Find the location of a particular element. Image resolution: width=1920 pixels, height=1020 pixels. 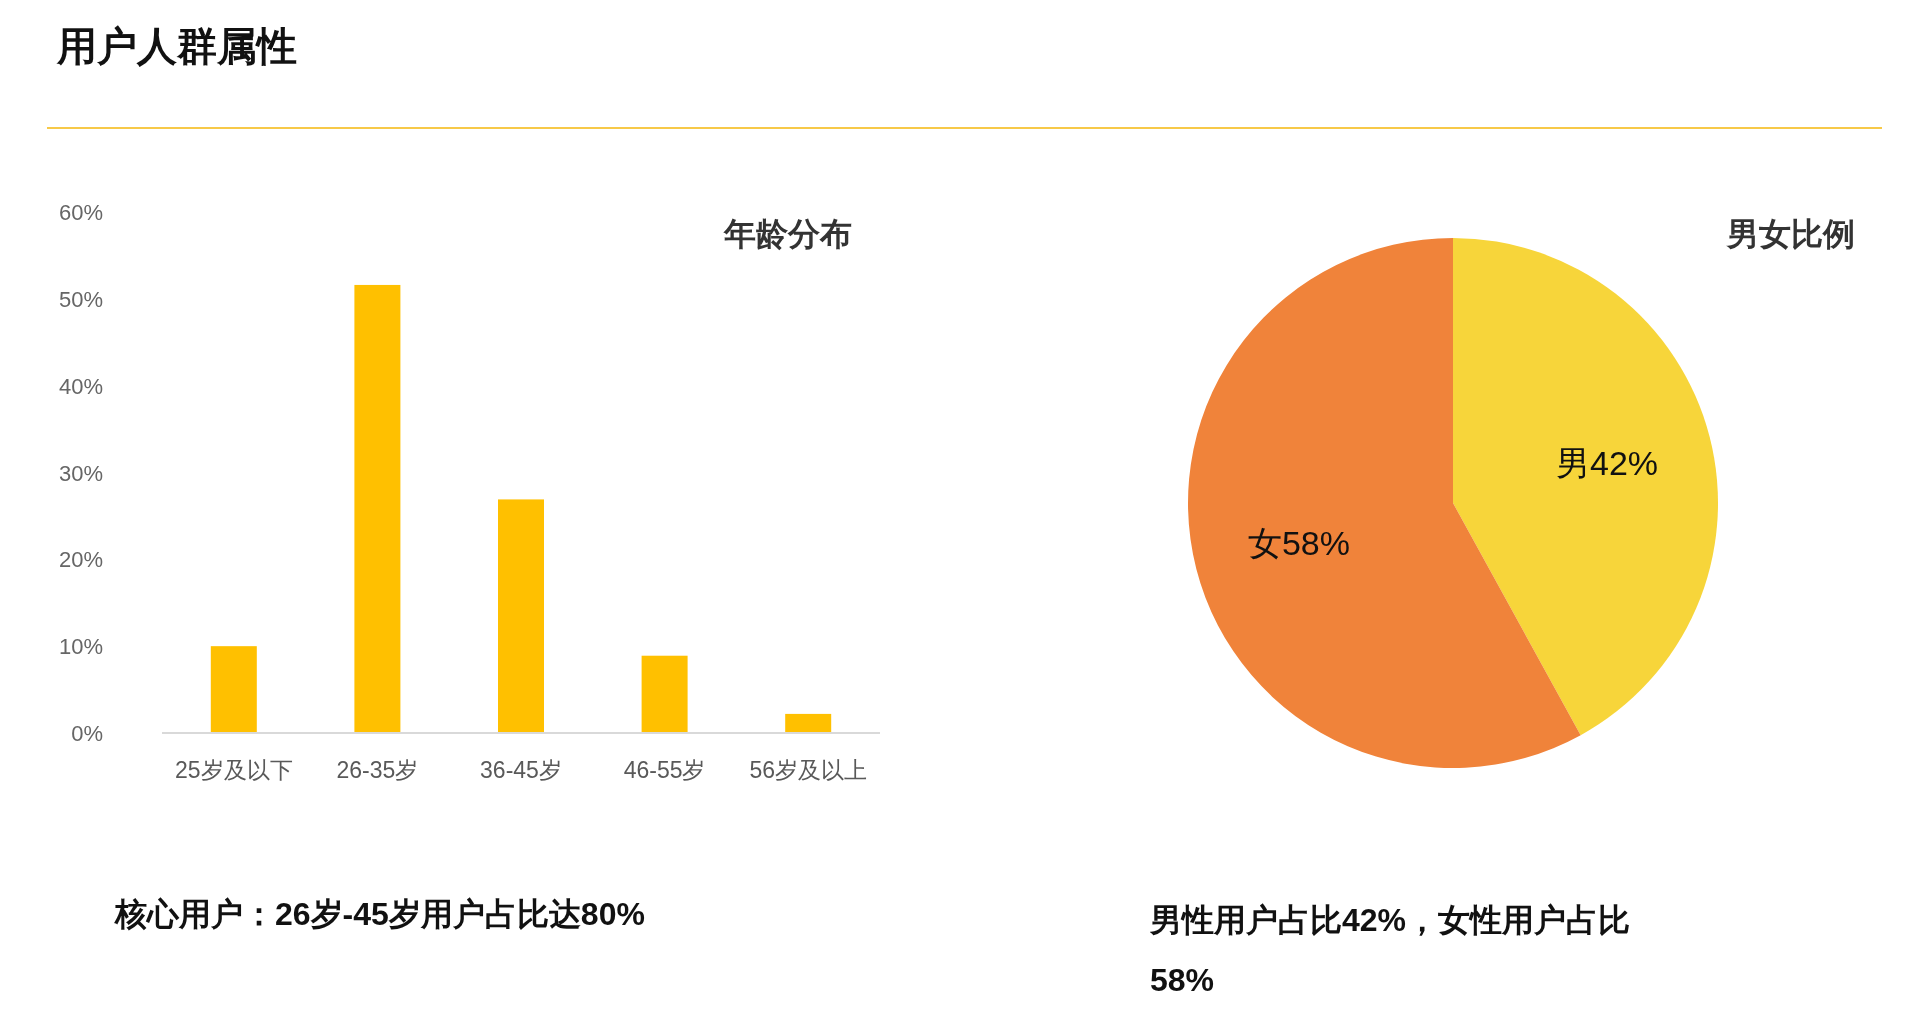

y-tick-label: 50% is located at coordinates (80, 299).